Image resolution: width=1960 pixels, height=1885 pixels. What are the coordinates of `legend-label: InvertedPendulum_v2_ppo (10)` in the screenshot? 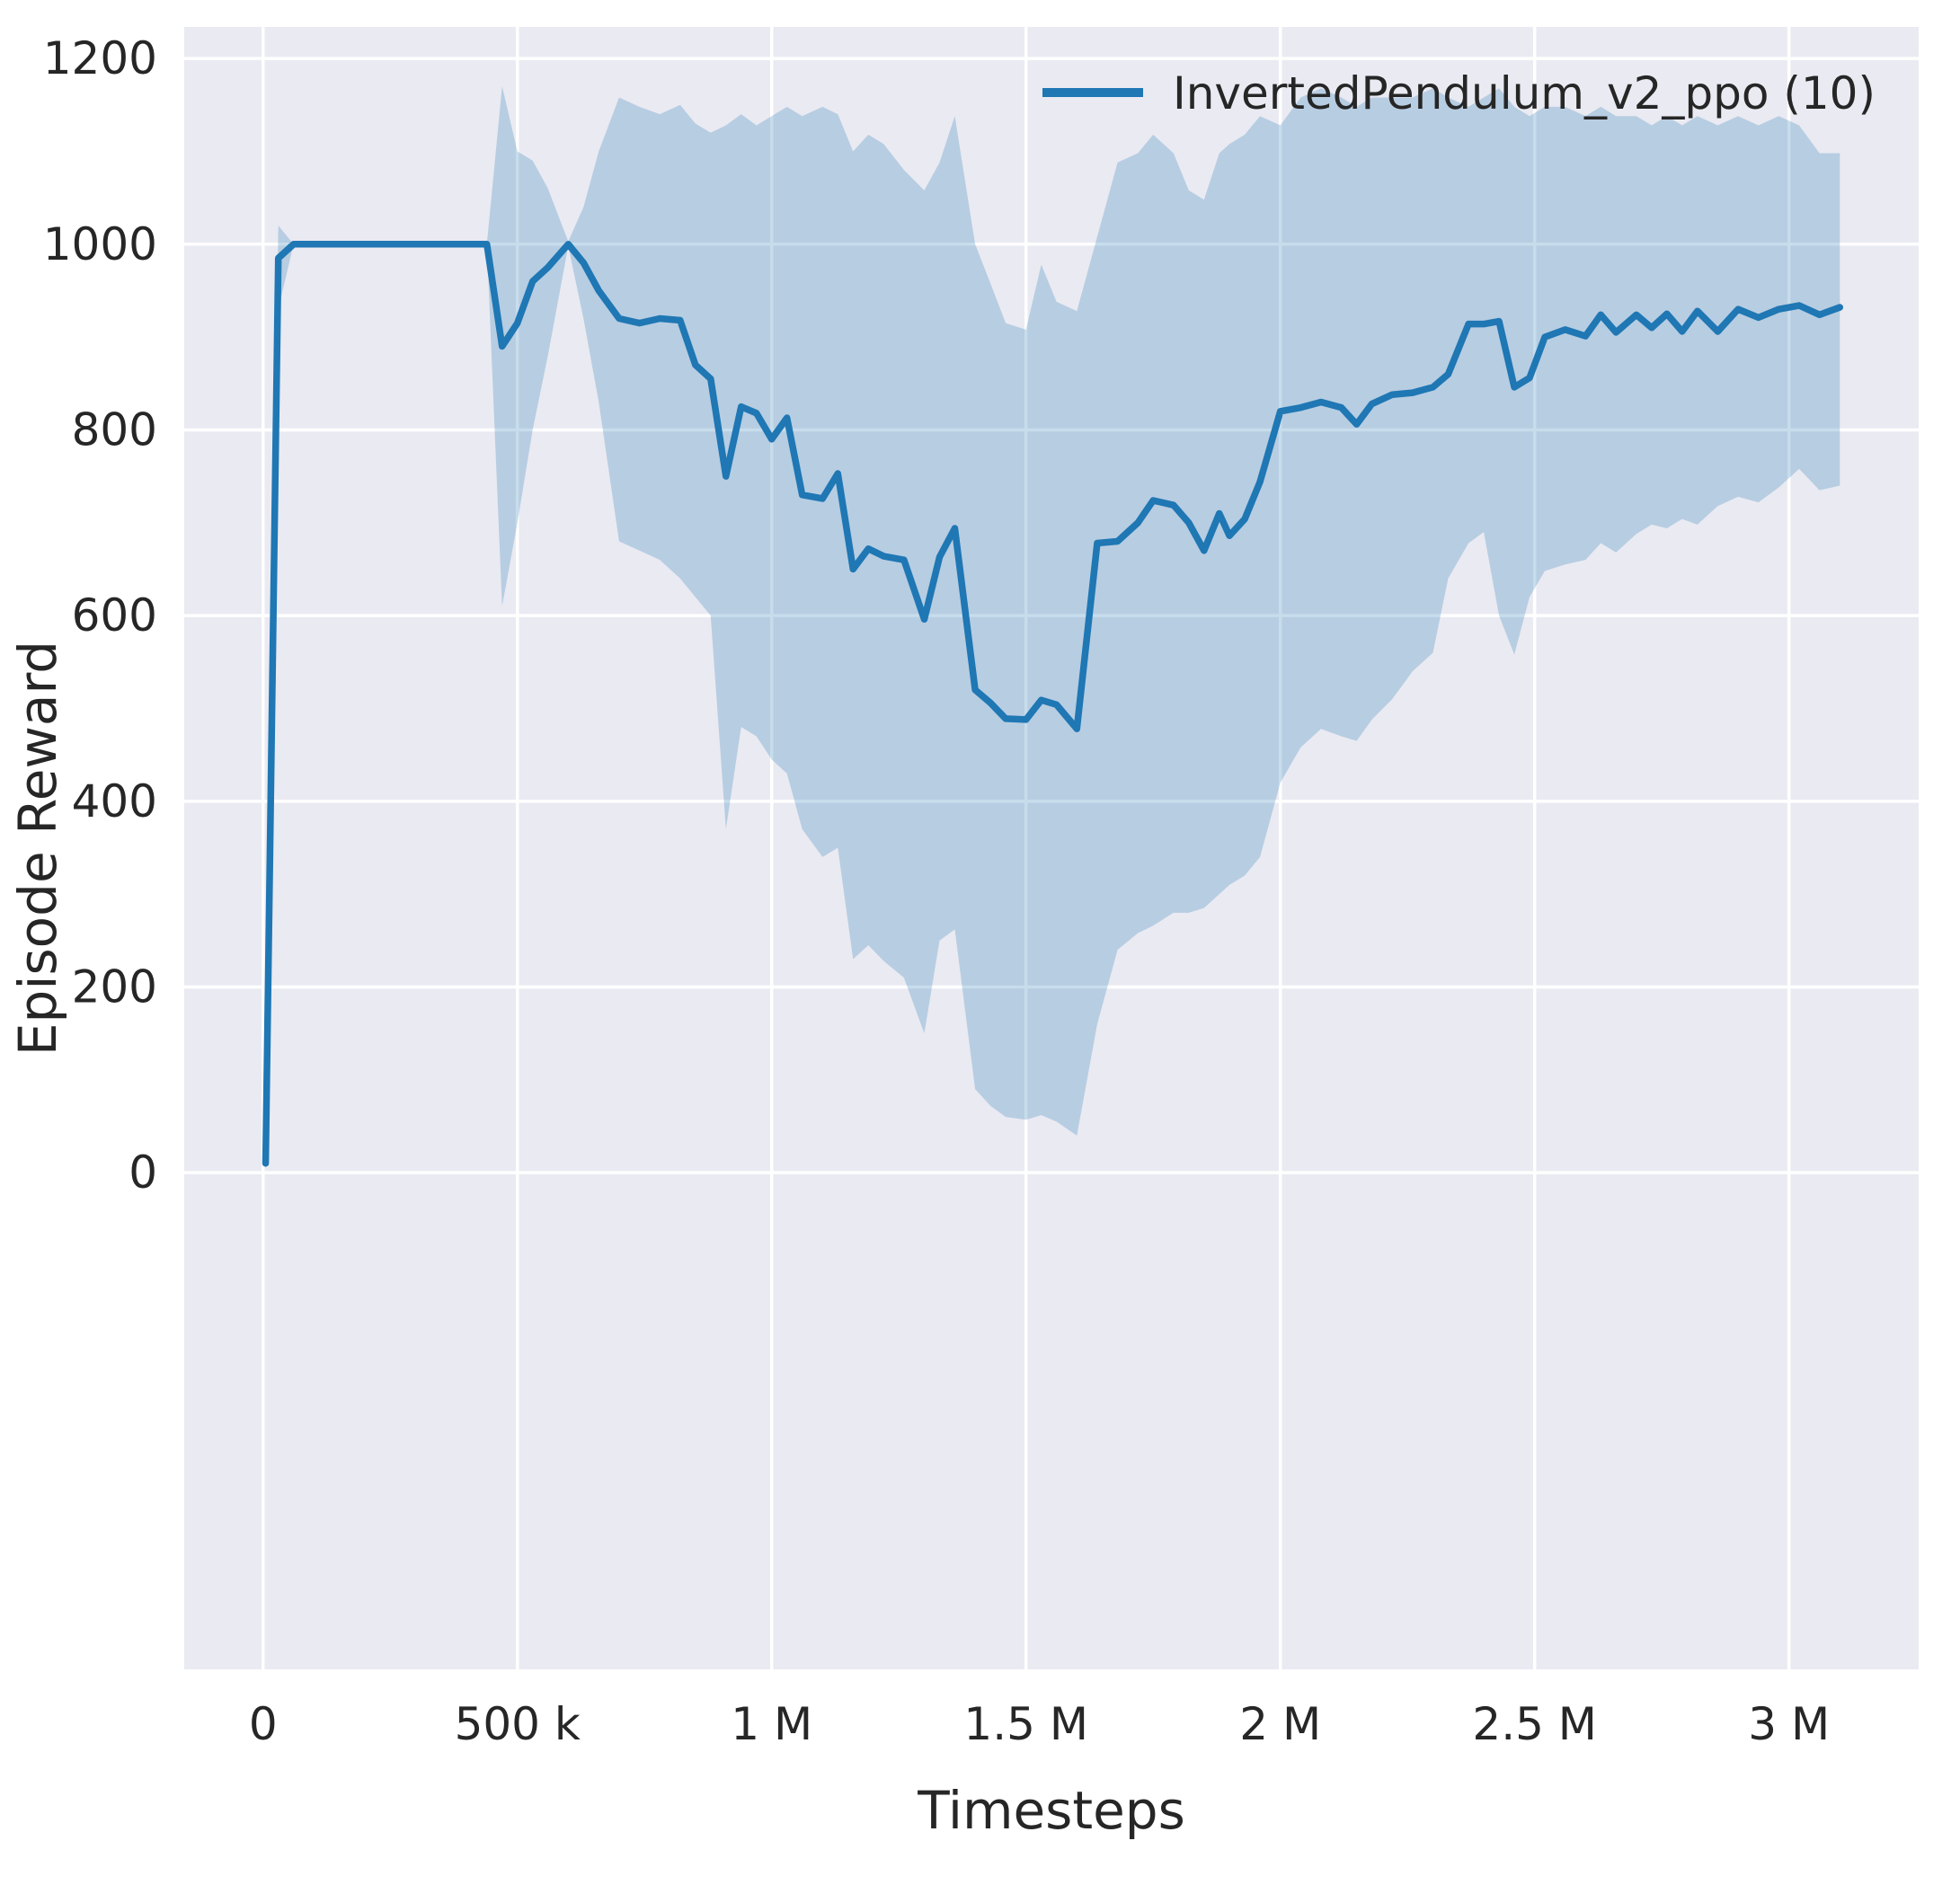 It's located at (1525, 93).